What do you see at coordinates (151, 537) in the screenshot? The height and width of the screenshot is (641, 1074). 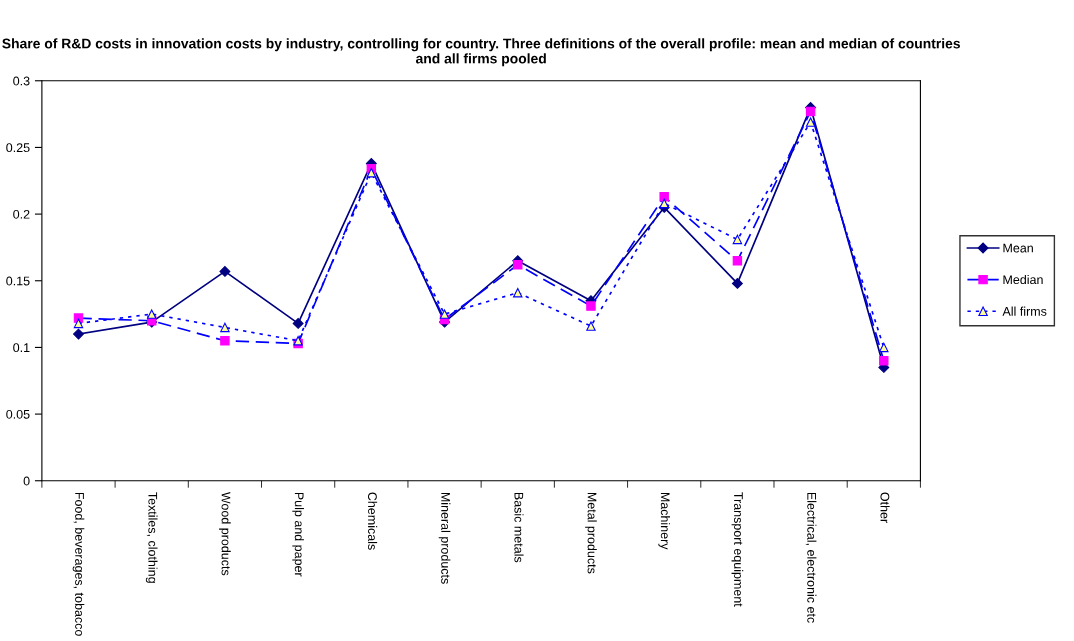 I see `x-tick-label: Textiles, clothing` at bounding box center [151, 537].